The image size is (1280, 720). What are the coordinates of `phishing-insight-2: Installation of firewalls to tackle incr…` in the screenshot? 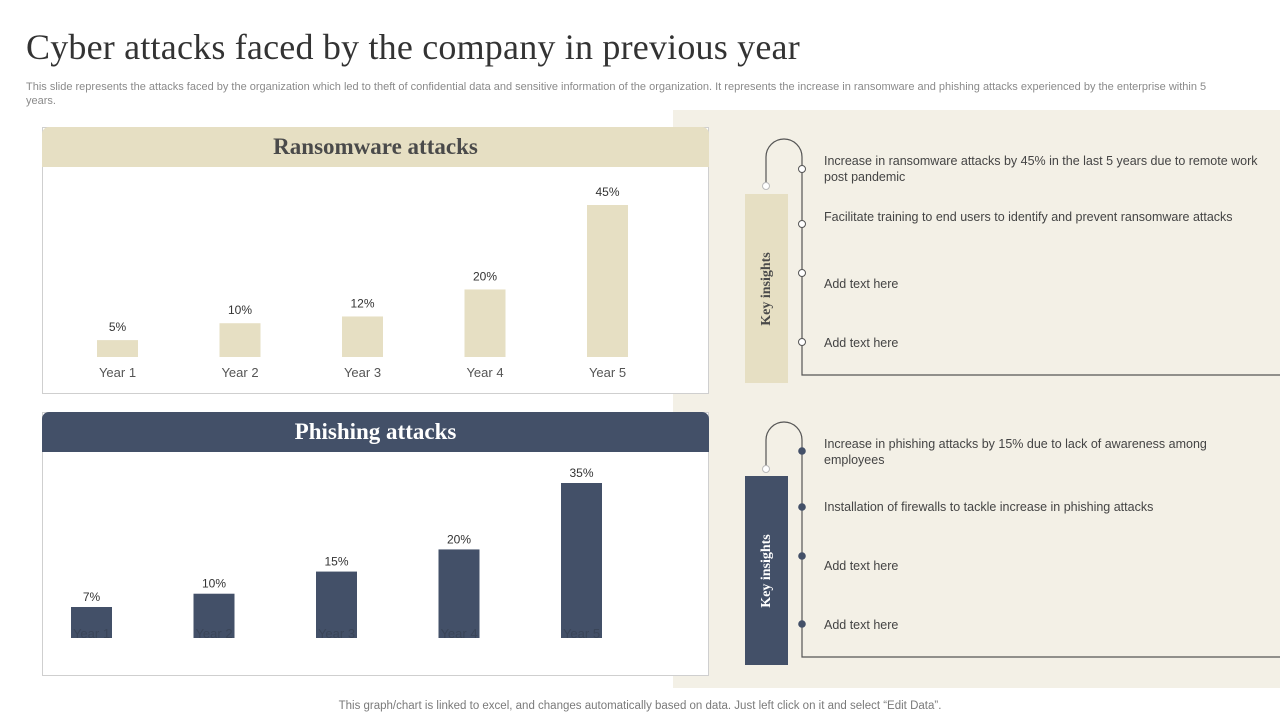 It's located at (989, 507).